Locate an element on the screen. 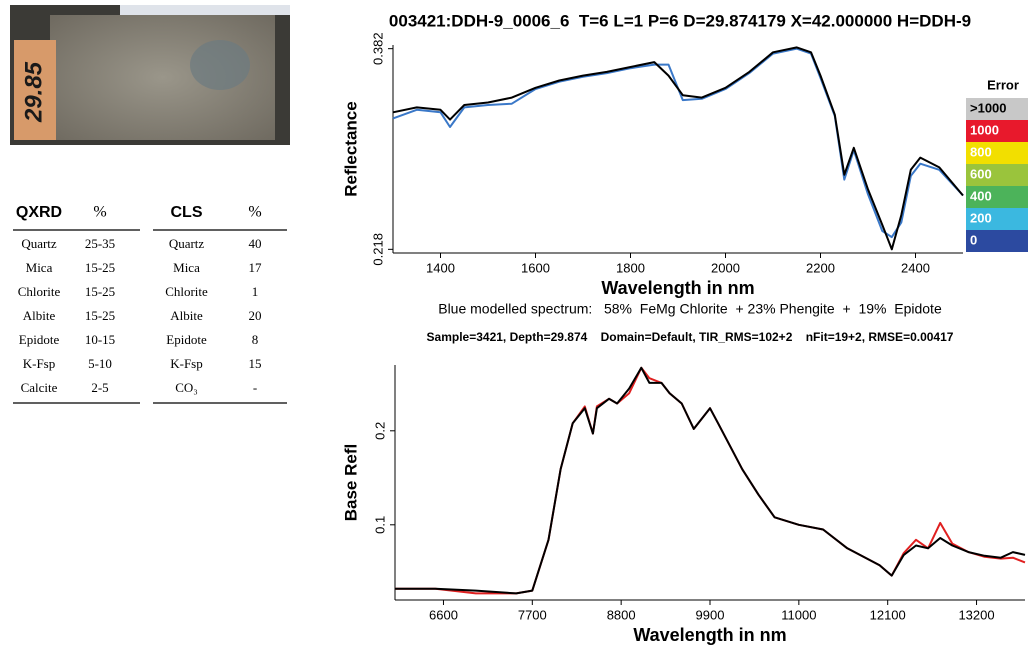 Image resolution: width=1030 pixels, height=649 pixels. table-cell: 10-15 is located at coordinates (100, 339).